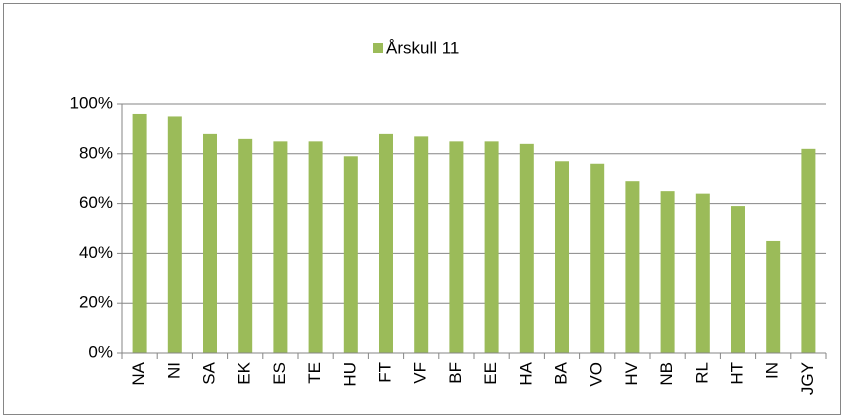 This screenshot has width=845, height=419. I want to click on x-tick-label: IN, so click(772, 370).